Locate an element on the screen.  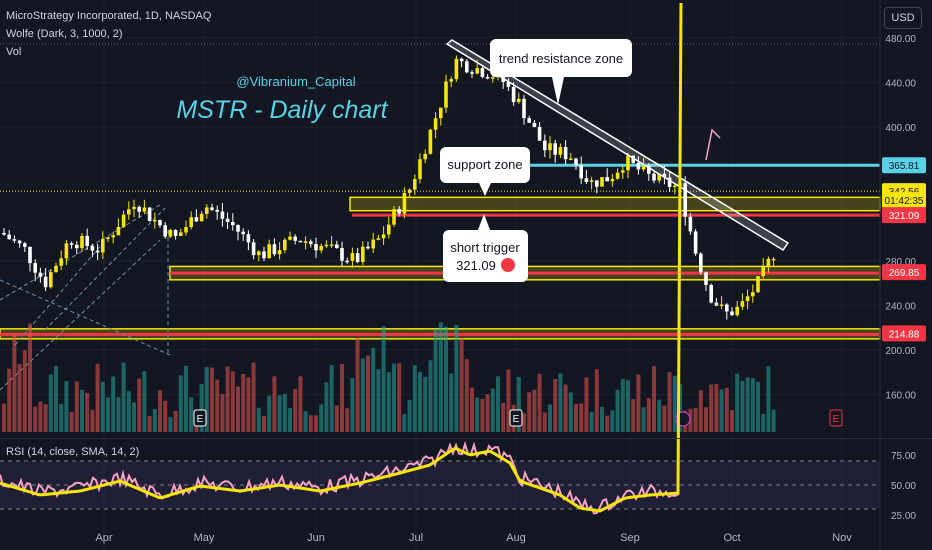
rsi-tick-label: 25.00 is located at coordinates (903, 516).